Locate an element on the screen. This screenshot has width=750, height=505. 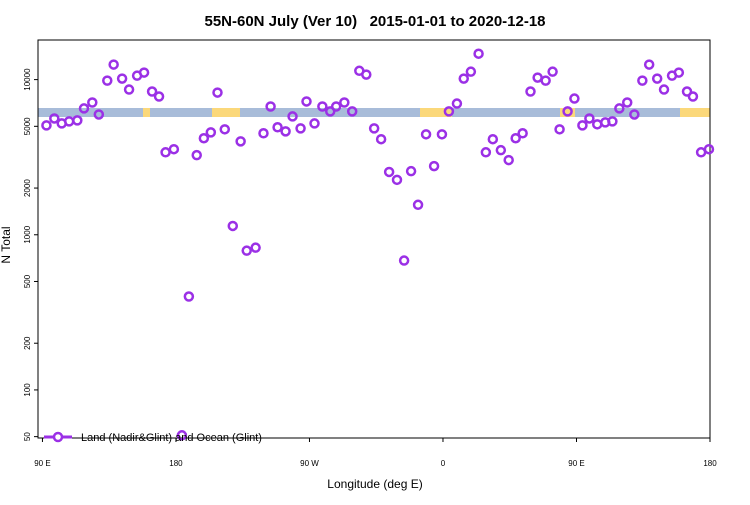
y-tick-label: 200 is located at coordinates (27, 343).